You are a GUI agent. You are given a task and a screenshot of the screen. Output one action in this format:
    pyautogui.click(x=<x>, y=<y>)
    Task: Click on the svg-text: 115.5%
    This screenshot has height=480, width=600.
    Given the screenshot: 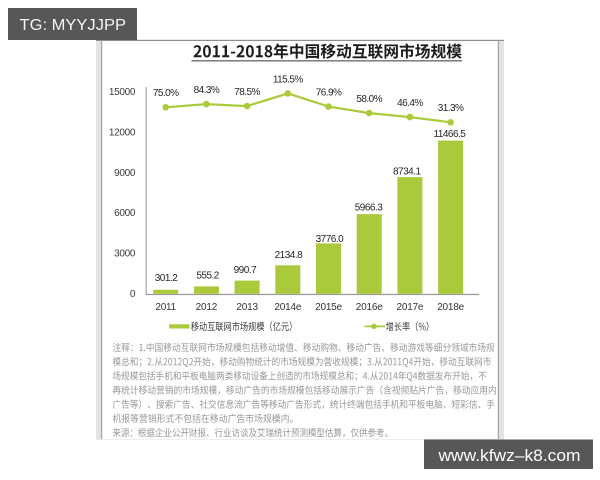 What is the action you would take?
    pyautogui.click(x=288, y=79)
    